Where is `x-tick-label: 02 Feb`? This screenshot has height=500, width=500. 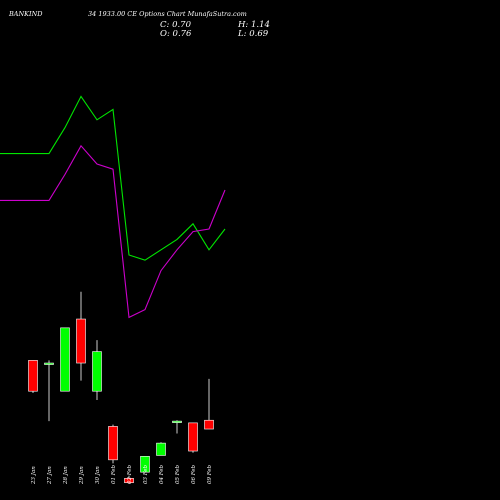
x-tick-label: 02 Feb is located at coordinates (130, 474).